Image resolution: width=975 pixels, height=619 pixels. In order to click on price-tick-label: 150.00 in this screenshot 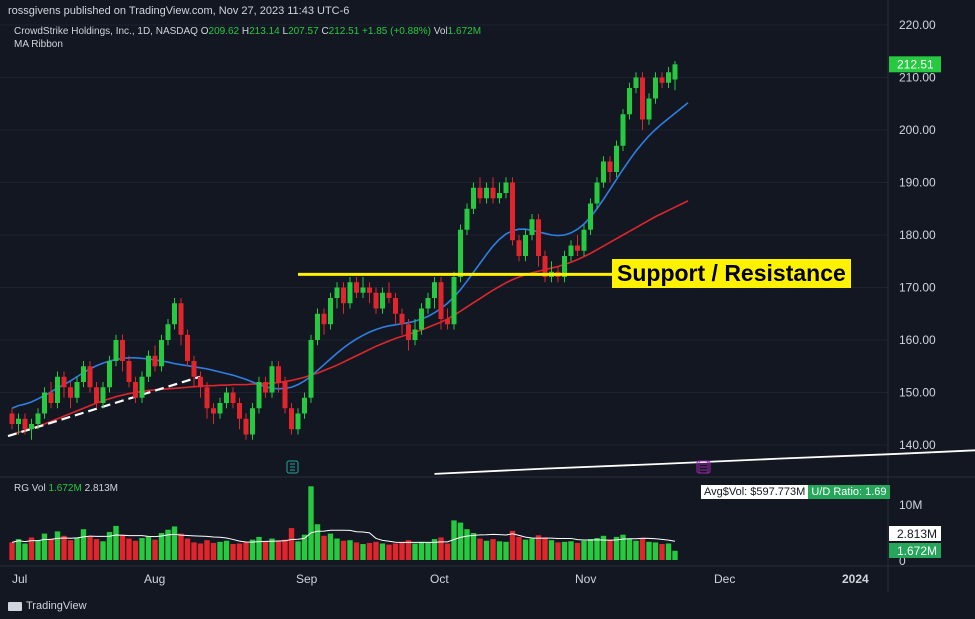, I will do `click(917, 393)`.